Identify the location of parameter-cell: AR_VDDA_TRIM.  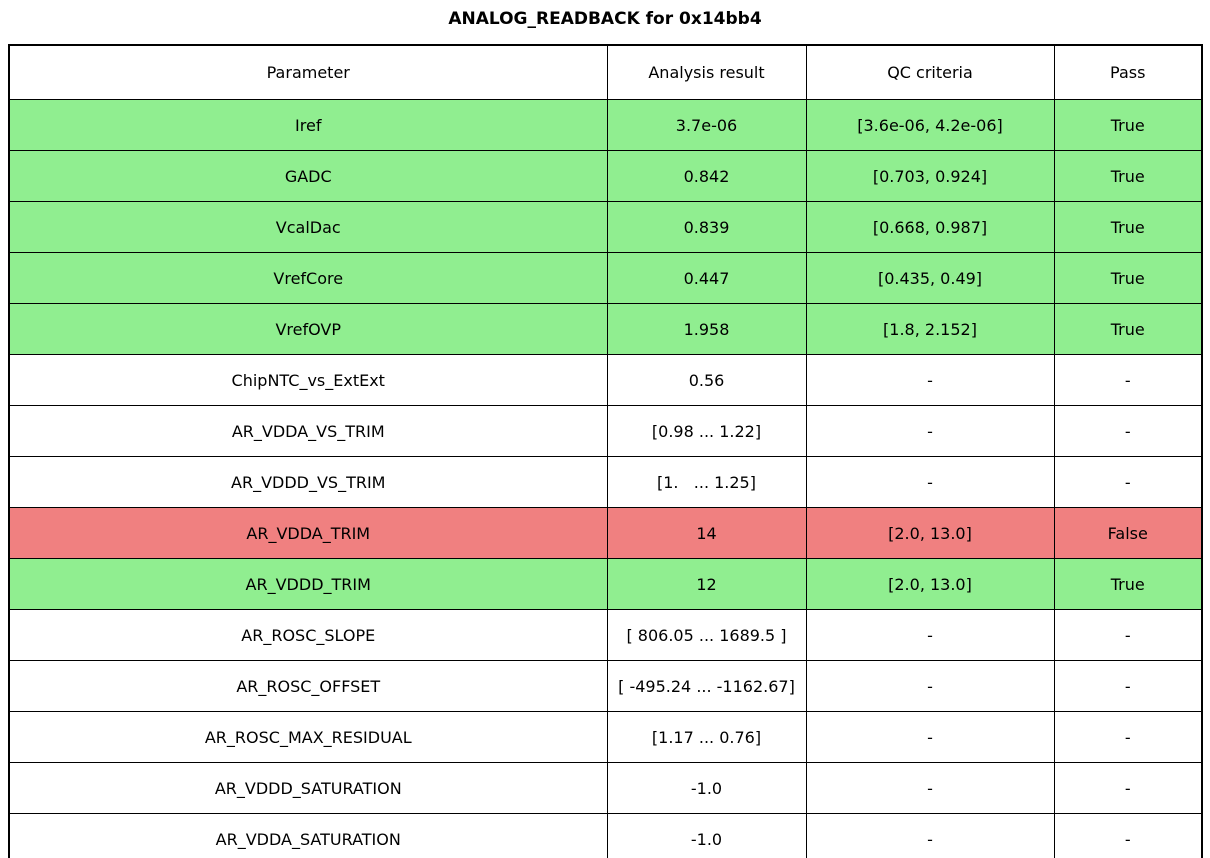
(308, 533).